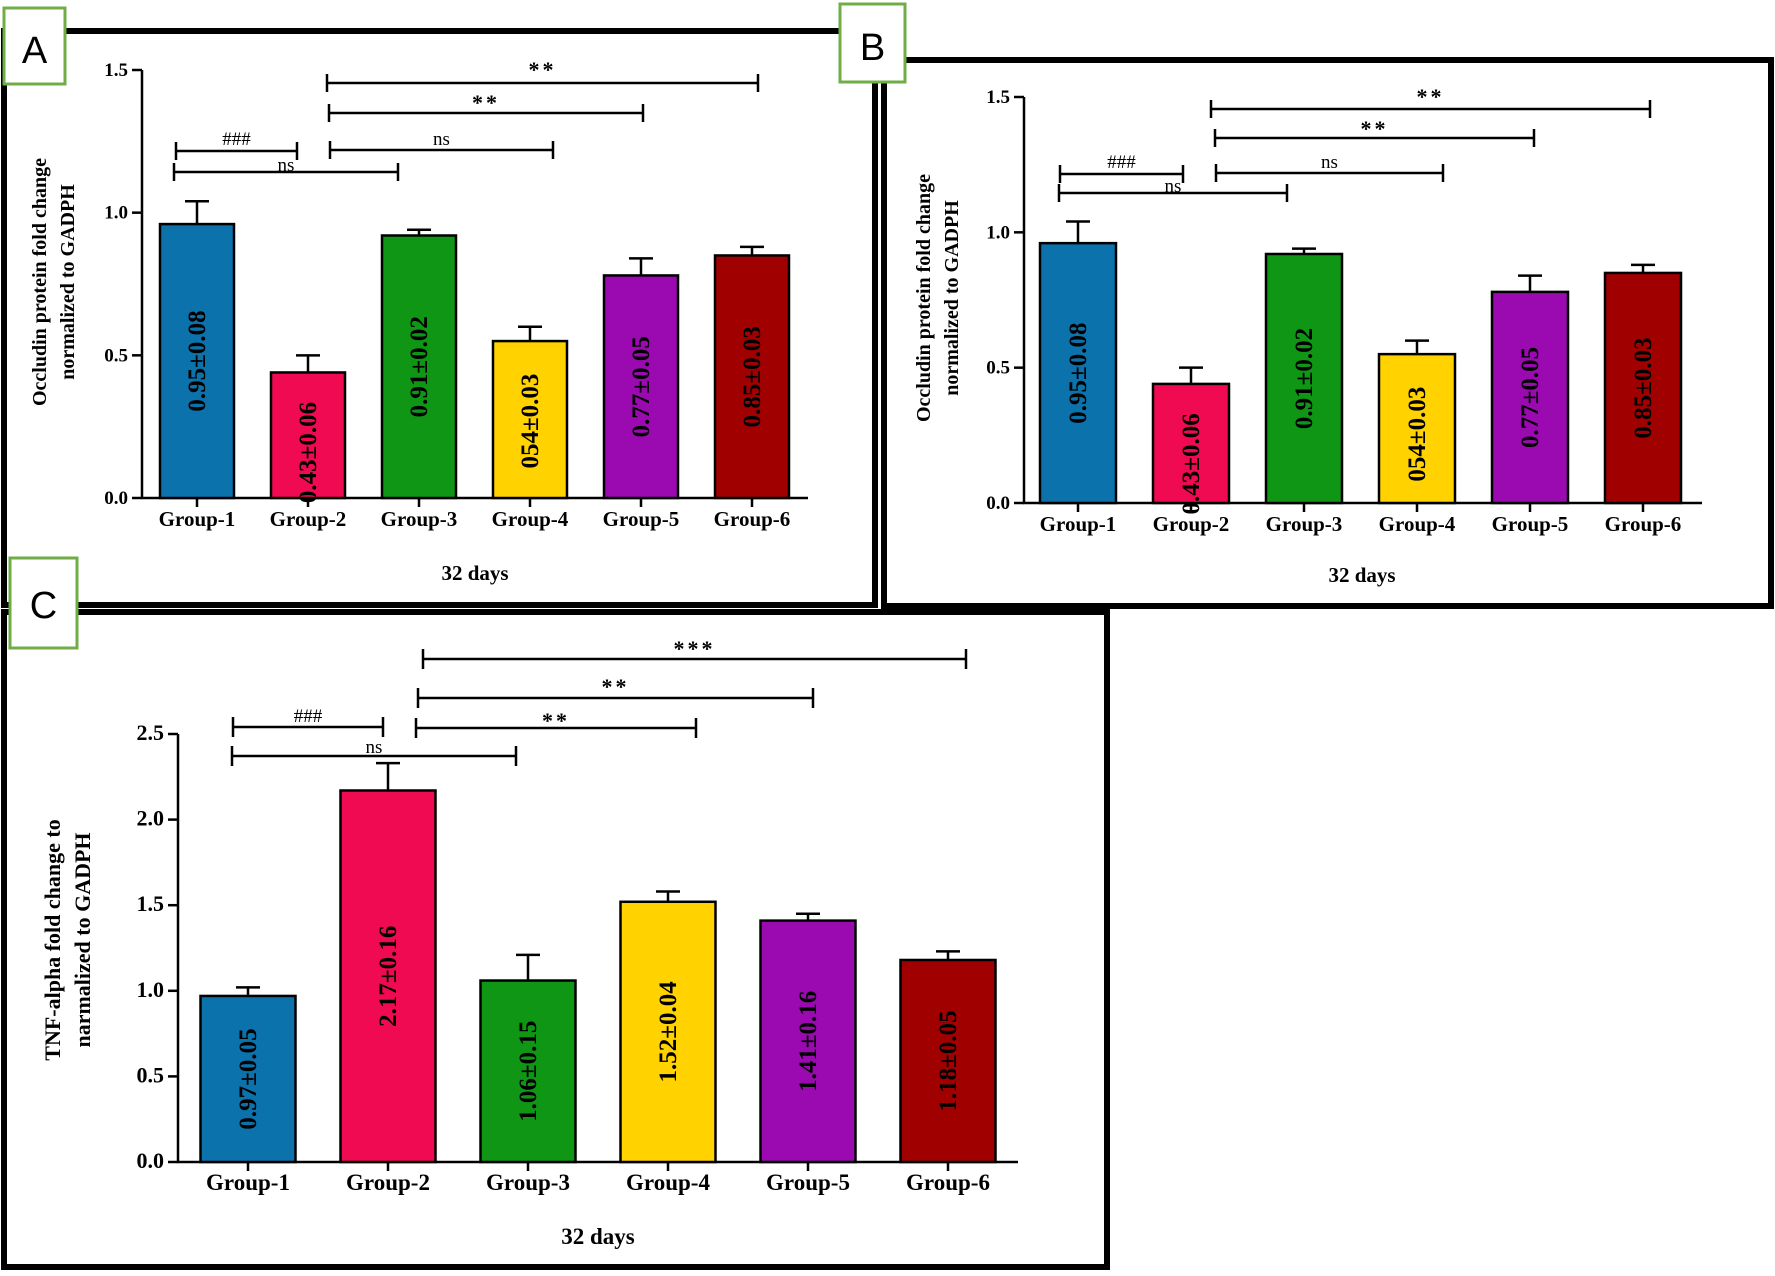 The image size is (1775, 1276). What do you see at coordinates (998, 232) in the screenshot?
I see `chart-b-y-tick-label: 1.0` at bounding box center [998, 232].